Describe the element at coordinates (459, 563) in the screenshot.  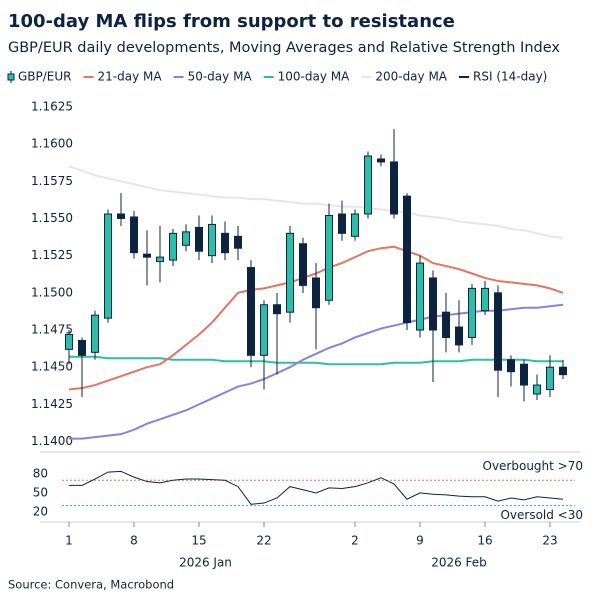
I see `x-group-label: 2026 Feb` at that location.